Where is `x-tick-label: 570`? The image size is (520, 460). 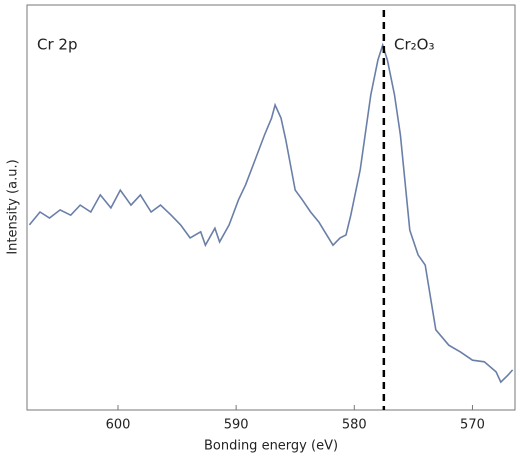
x-tick-label: 570 is located at coordinates (472, 425).